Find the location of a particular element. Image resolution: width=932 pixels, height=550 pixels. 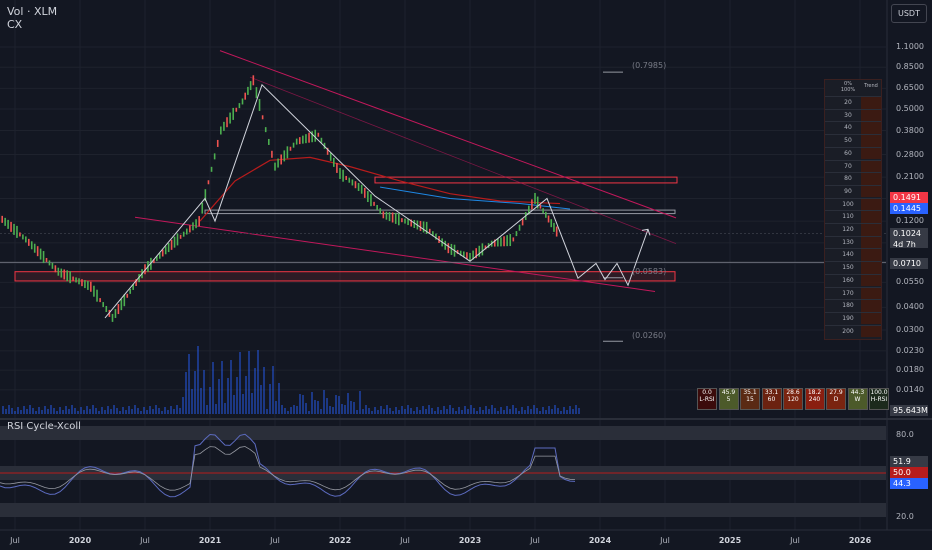

price-tick: 0.0140 is located at coordinates (910, 389).